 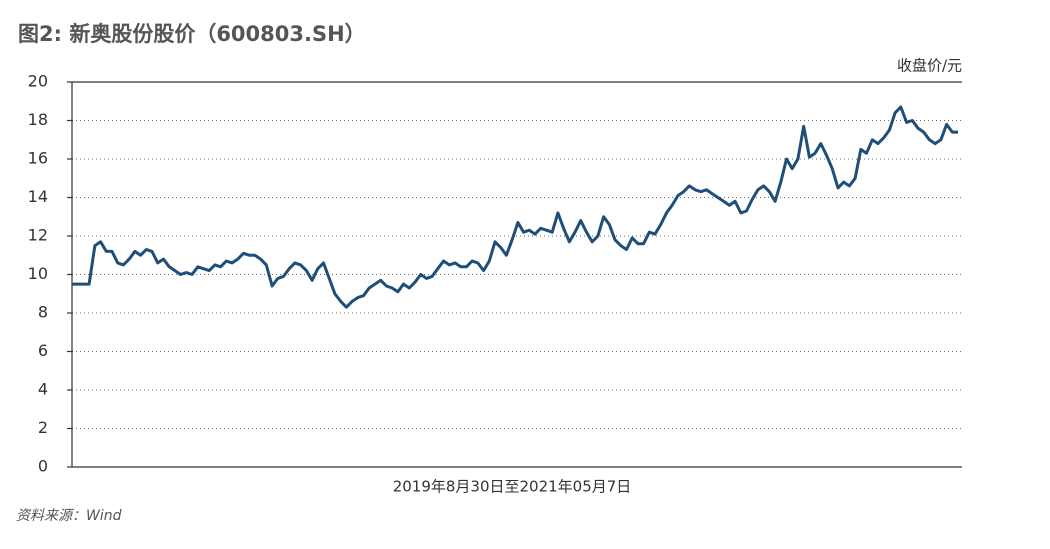 What do you see at coordinates (38, 196) in the screenshot?
I see `y-tick-label: 14` at bounding box center [38, 196].